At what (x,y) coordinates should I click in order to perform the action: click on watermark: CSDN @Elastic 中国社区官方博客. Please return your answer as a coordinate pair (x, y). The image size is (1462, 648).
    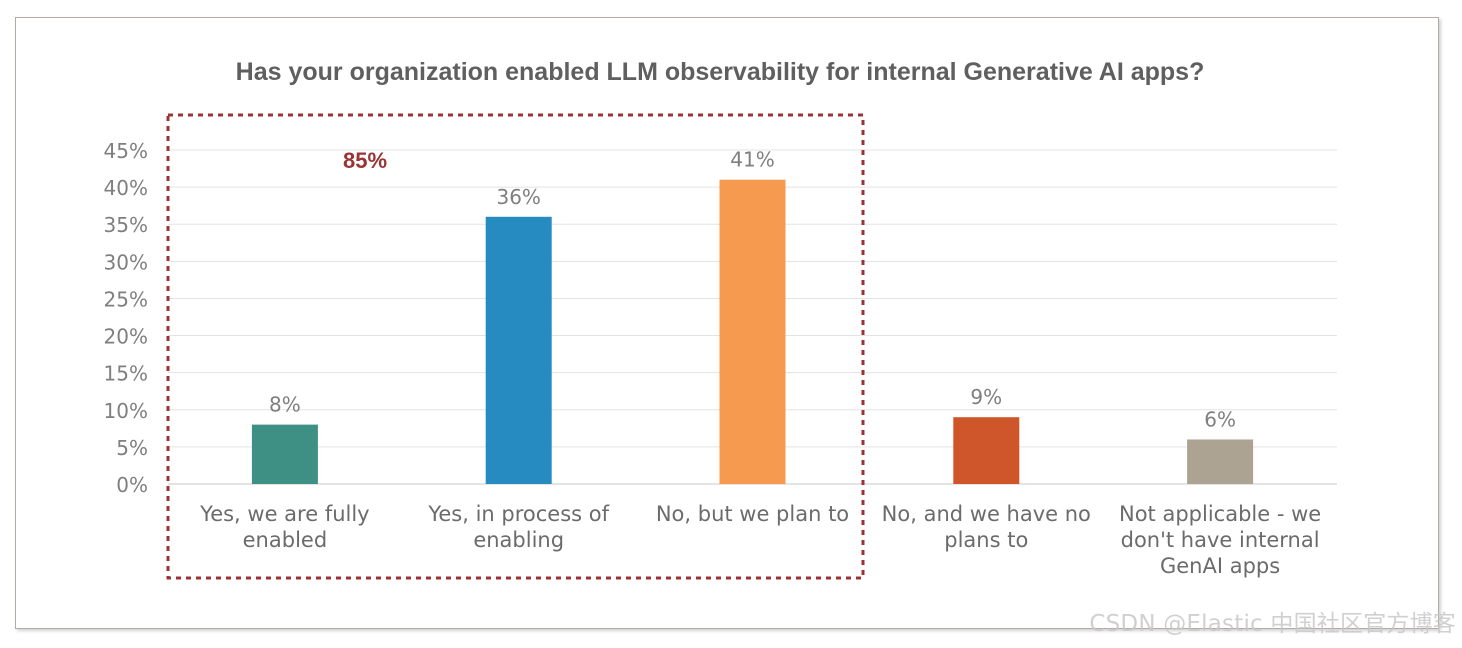
    Looking at the image, I should click on (1272, 624).